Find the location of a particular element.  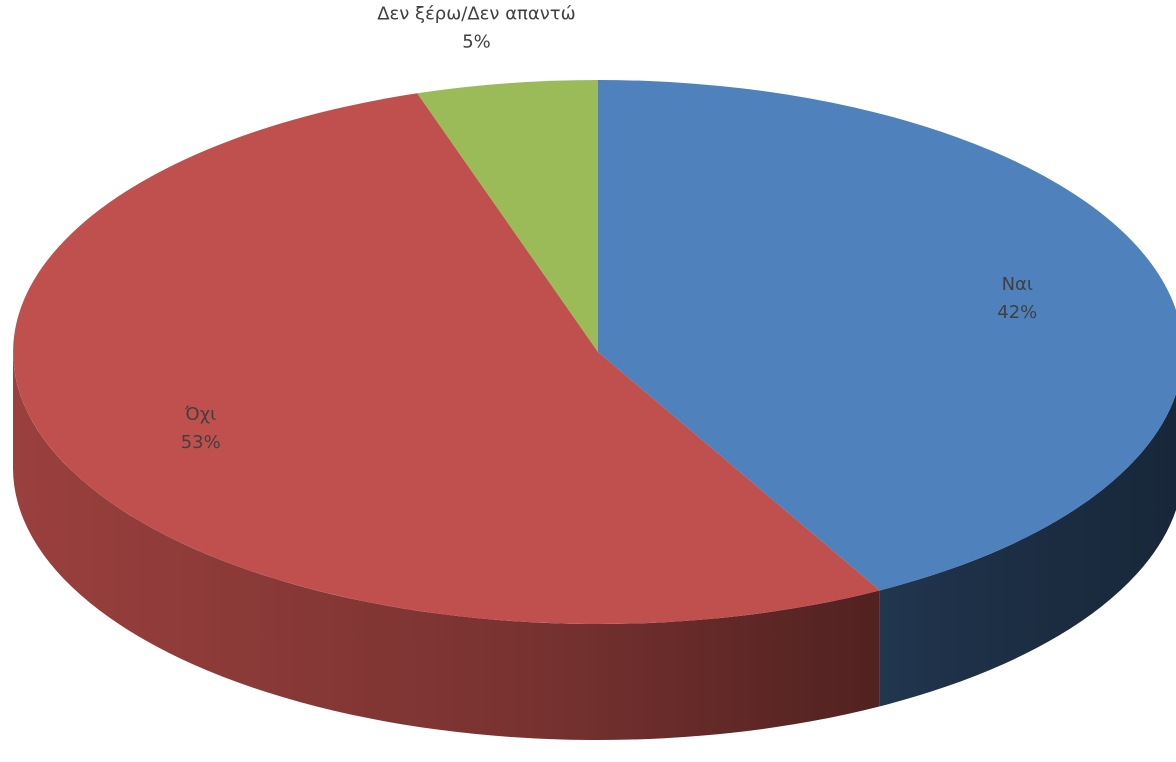

pie-label-ναι: Ναι 42% is located at coordinates (1017, 298).